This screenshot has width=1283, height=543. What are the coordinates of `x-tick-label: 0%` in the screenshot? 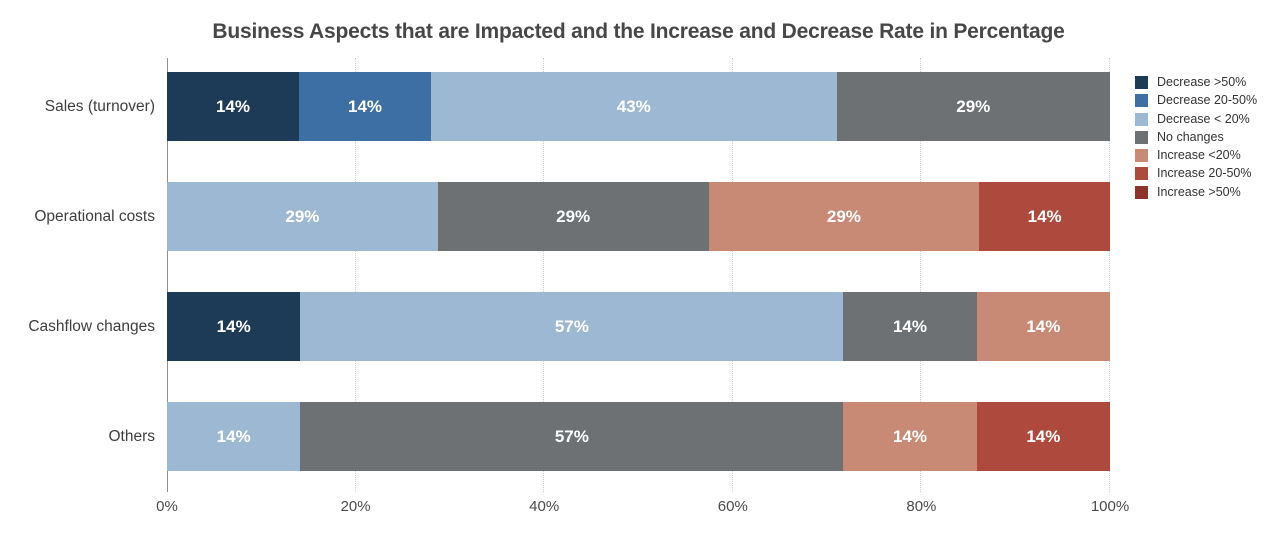 It's located at (167, 506).